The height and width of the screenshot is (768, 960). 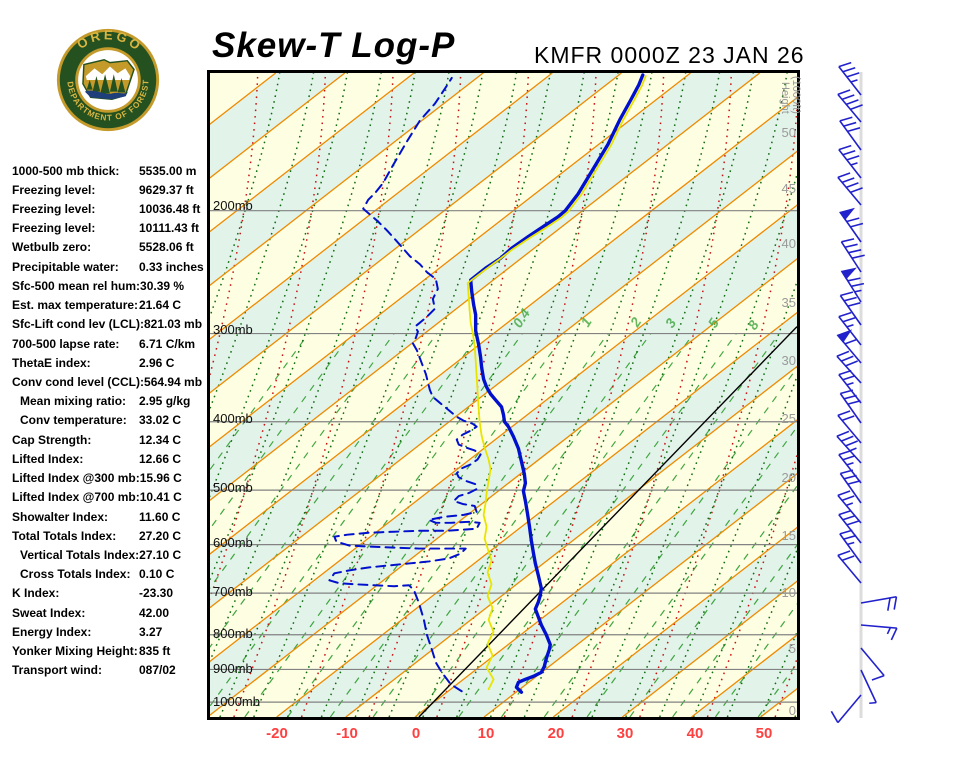 I want to click on index-row: Conv cond level (CCL): 564.94 mb, so click(x=112, y=381).